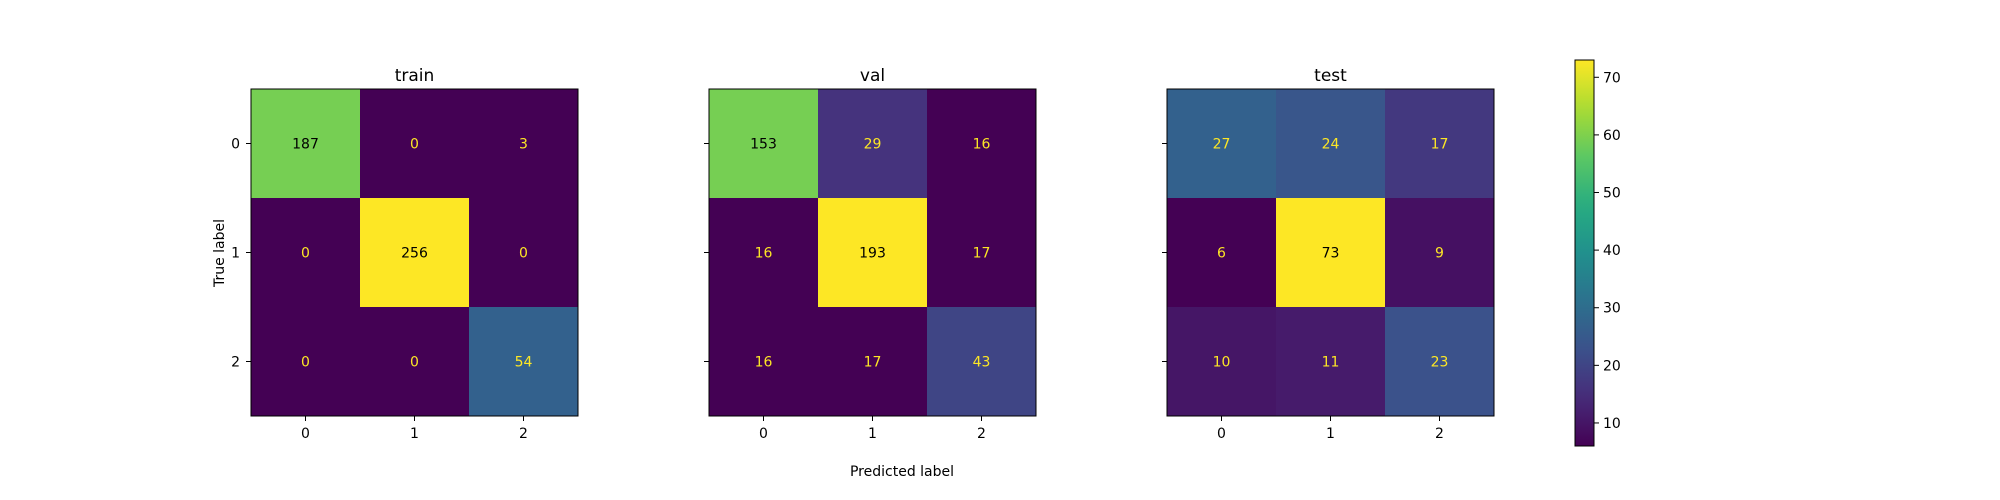  I want to click on cell-value: 54, so click(524, 363).